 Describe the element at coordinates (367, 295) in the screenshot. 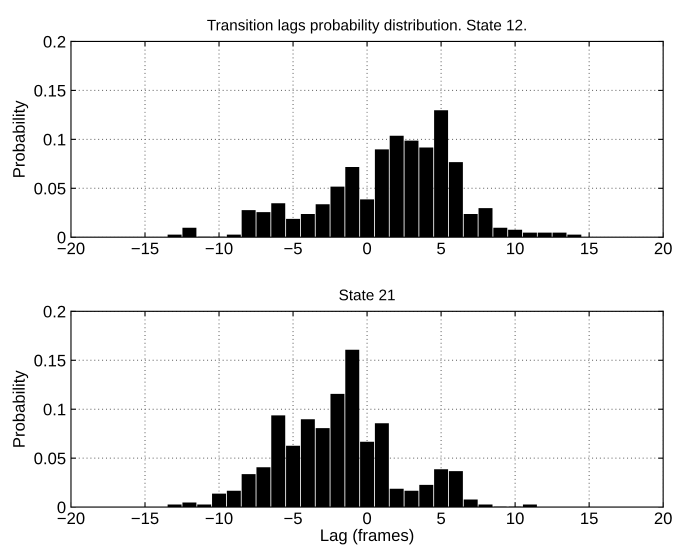

I see `chart-title: State 21` at that location.